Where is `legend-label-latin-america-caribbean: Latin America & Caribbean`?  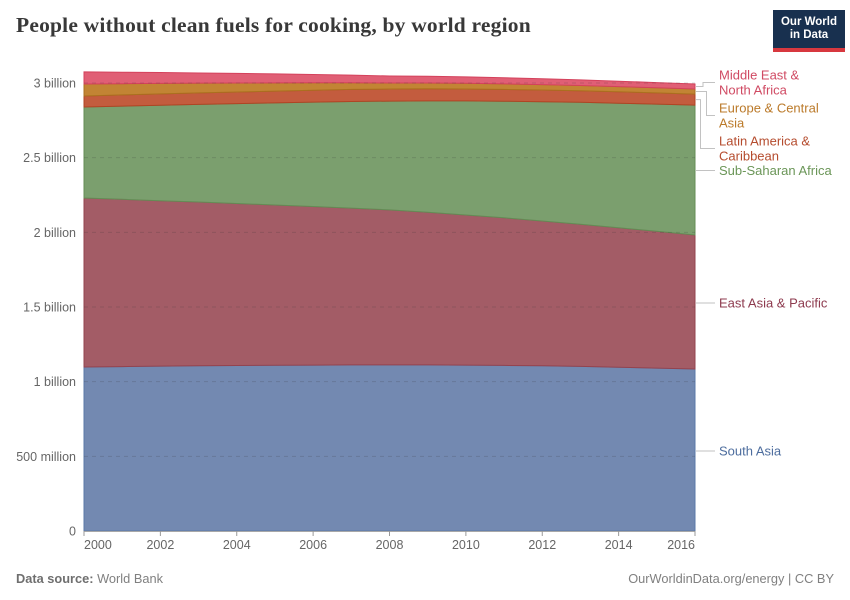 legend-label-latin-america-caribbean: Latin America & Caribbean is located at coordinates (764, 149).